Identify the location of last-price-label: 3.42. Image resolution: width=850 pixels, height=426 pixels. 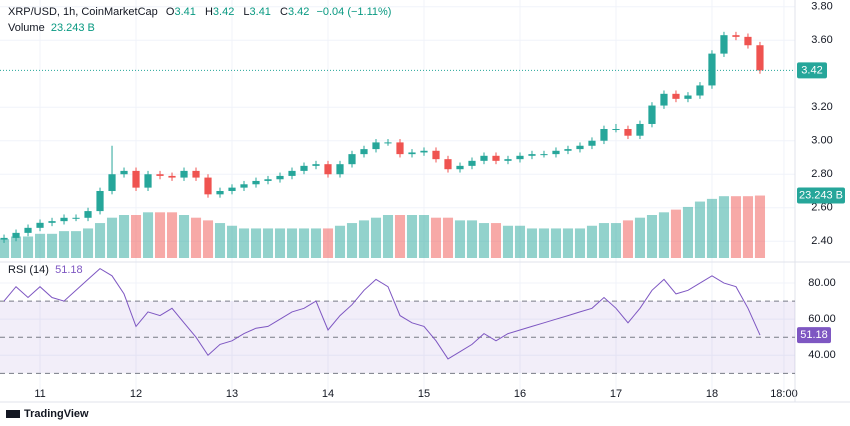
(811, 70).